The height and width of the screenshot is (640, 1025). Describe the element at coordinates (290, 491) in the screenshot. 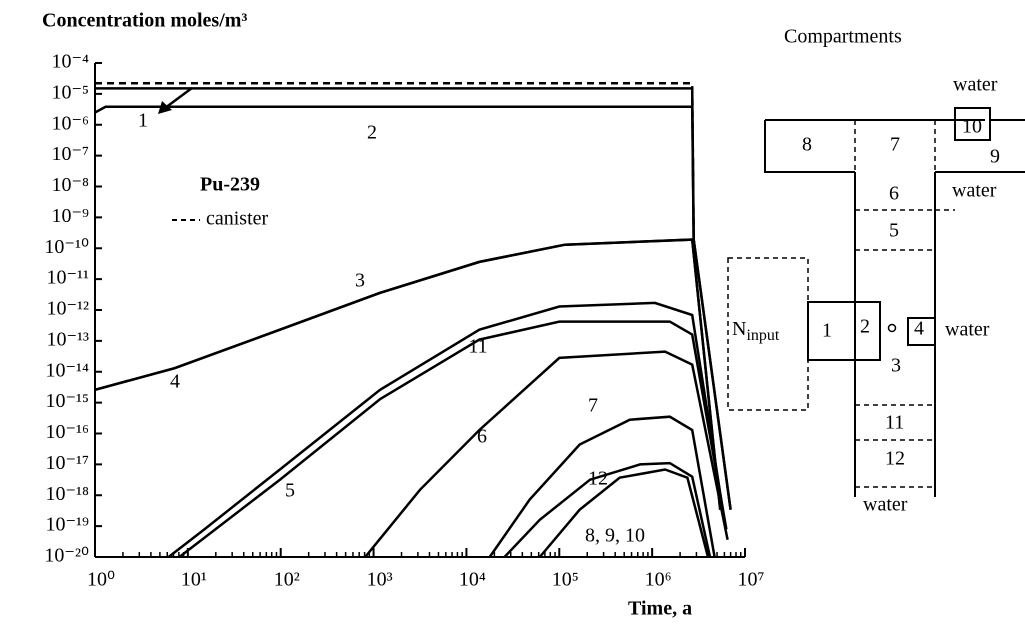

I see `series-label: 5` at that location.